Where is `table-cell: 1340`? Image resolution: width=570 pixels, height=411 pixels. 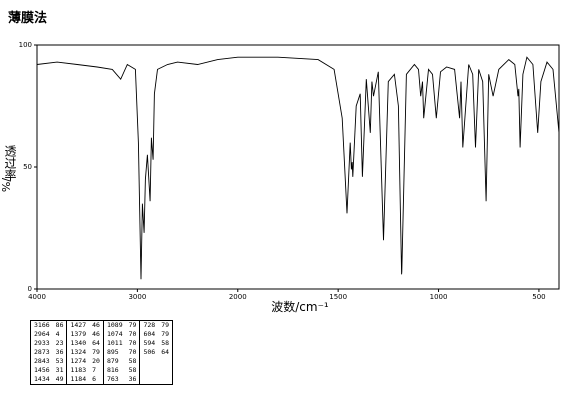
table-cell: 1340 is located at coordinates (78, 343).